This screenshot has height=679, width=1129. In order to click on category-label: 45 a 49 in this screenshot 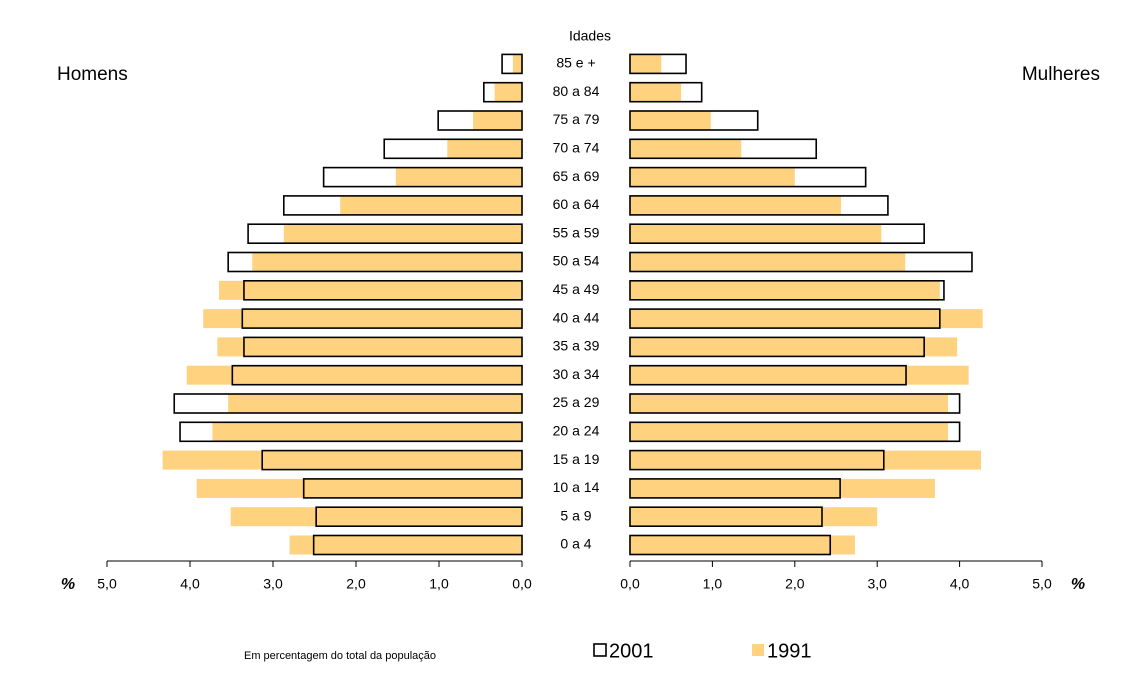, I will do `click(576, 289)`.